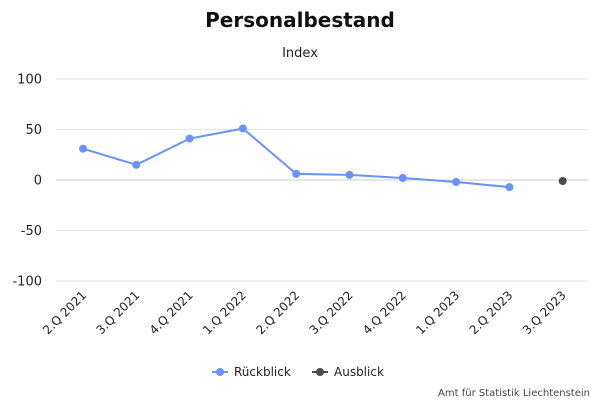 The height and width of the screenshot is (400, 600). I want to click on series-ausblick, so click(562, 181).